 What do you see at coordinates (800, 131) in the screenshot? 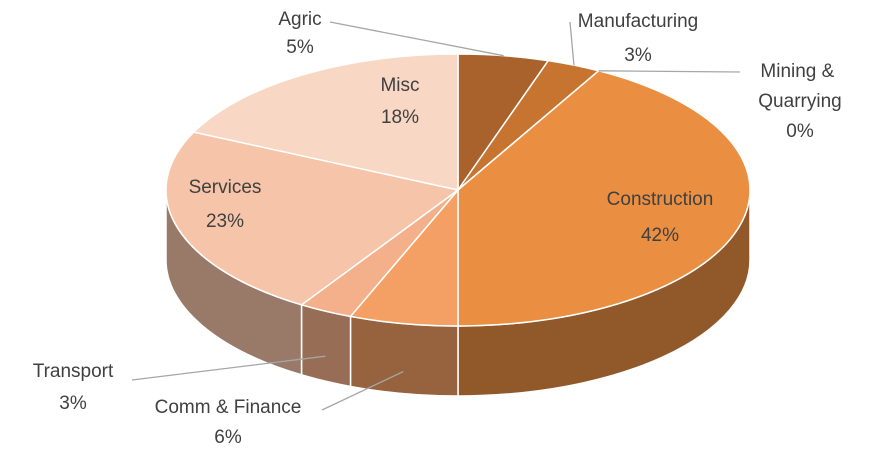
I see `value-label: 0%` at bounding box center [800, 131].